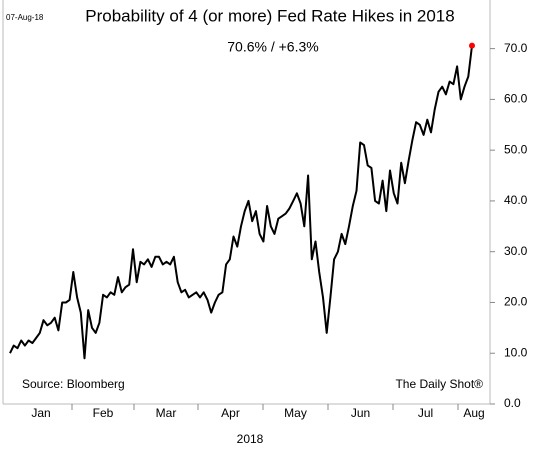 Image resolution: width=541 pixels, height=466 pixels. What do you see at coordinates (250, 439) in the screenshot?
I see `x-axis-label: 2018` at bounding box center [250, 439].